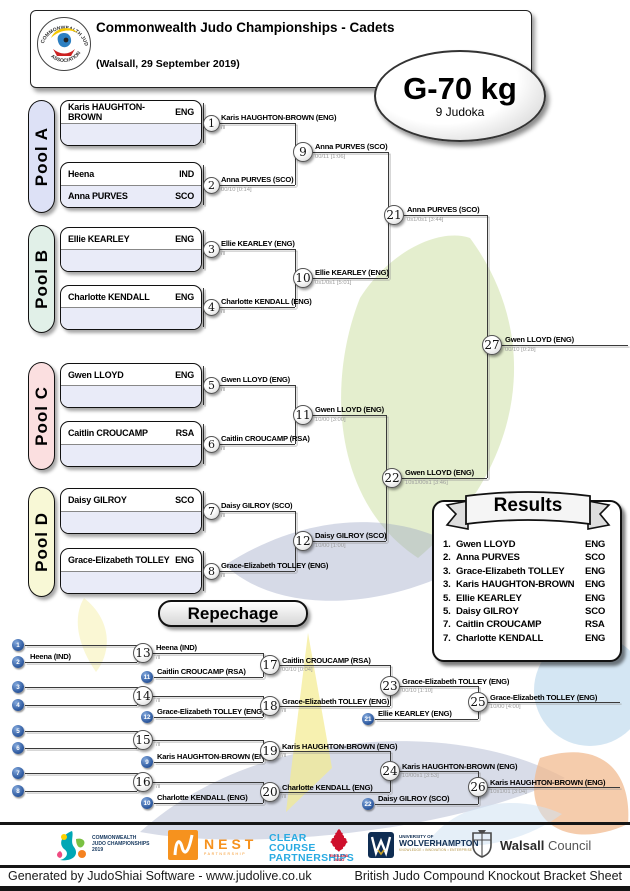 Image resolution: width=630 pixels, height=891 pixels. I want to click on competitor-name: Daisy GILROY, so click(97, 499).